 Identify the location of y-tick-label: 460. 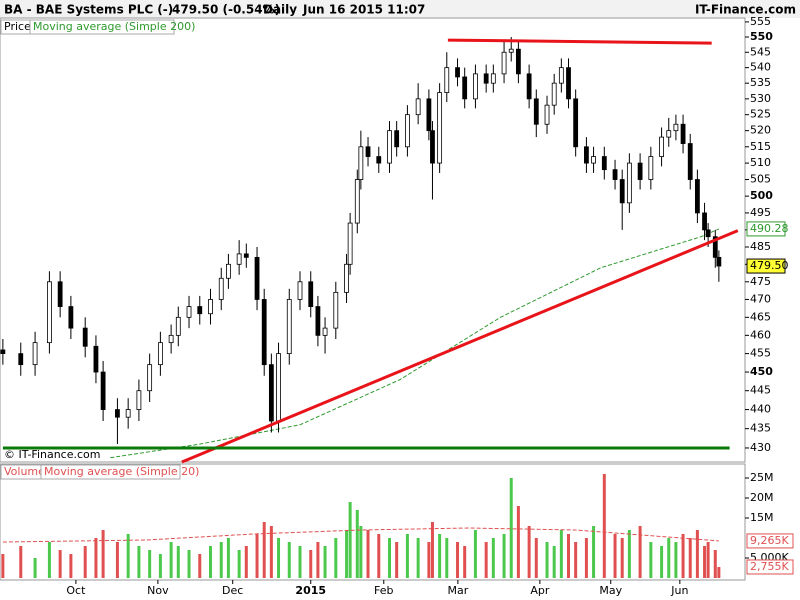
(760, 334).